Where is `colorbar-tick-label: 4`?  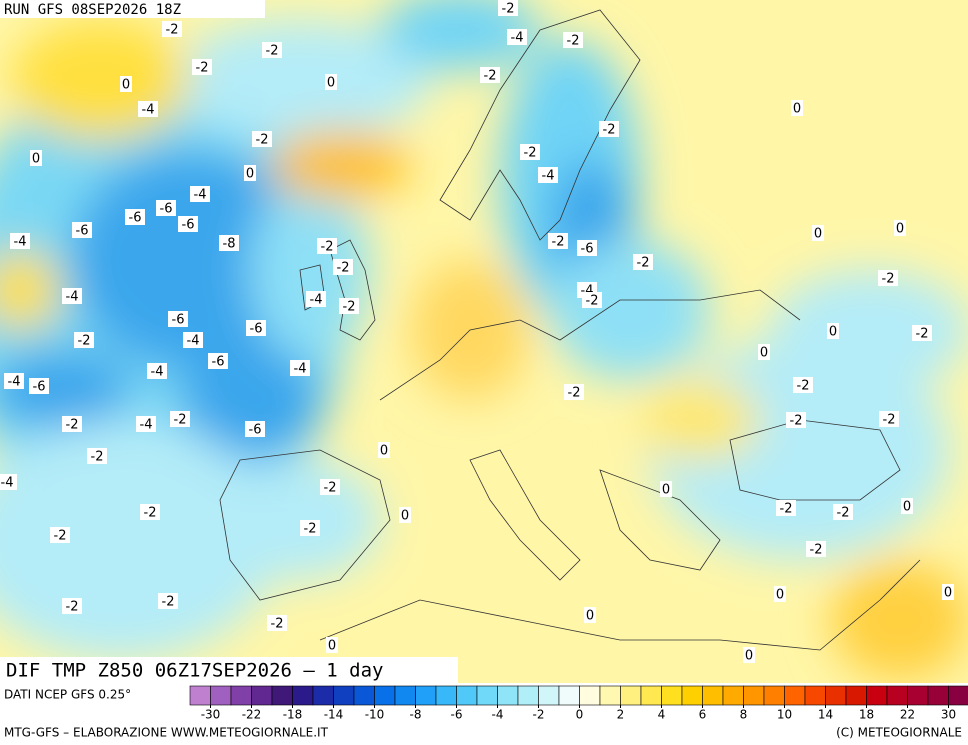 colorbar-tick-label: 4 is located at coordinates (662, 715).